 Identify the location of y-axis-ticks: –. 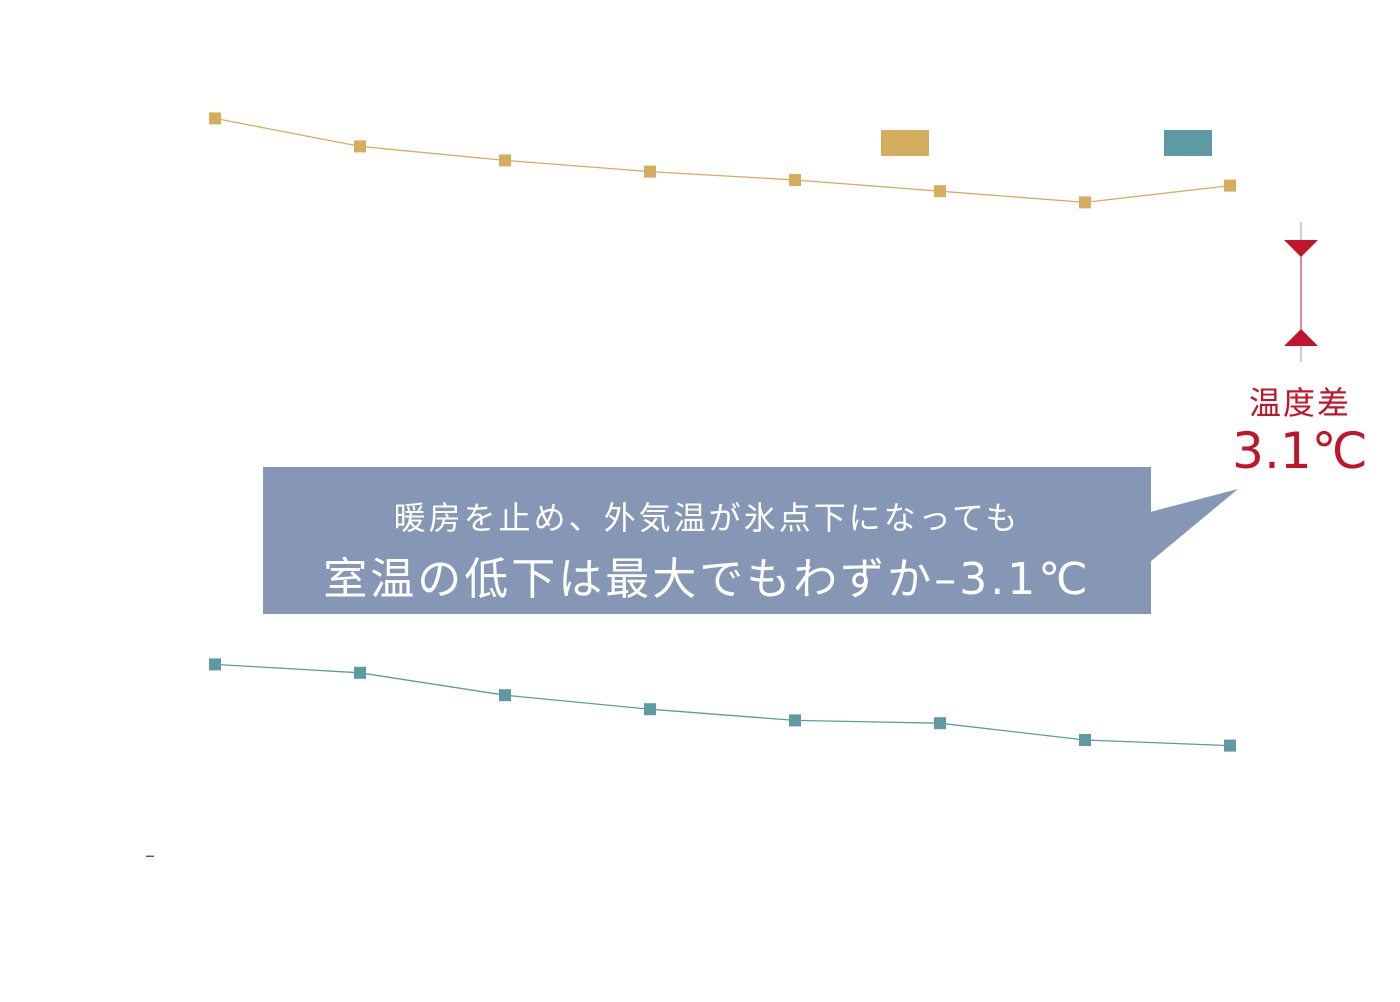
(150, 855).